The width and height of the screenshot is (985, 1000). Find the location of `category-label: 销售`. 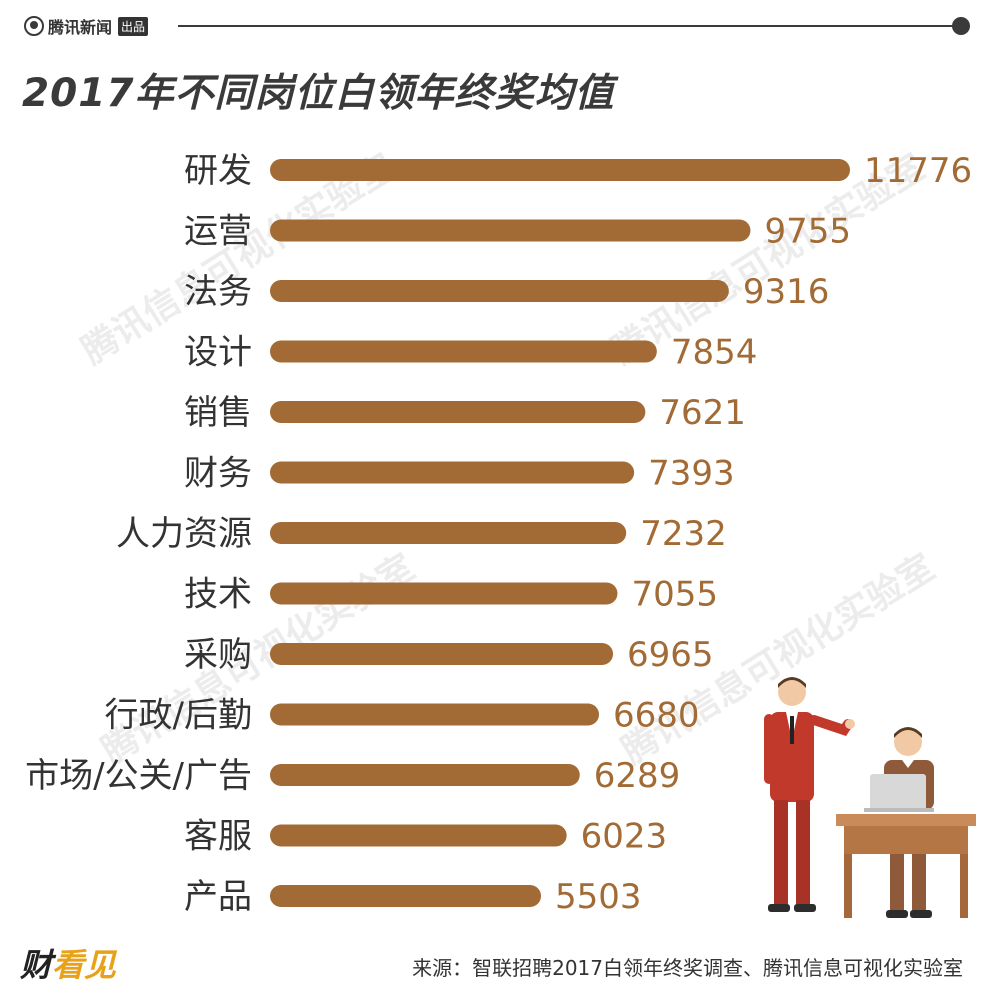

category-label: 销售 is located at coordinates (218, 413).